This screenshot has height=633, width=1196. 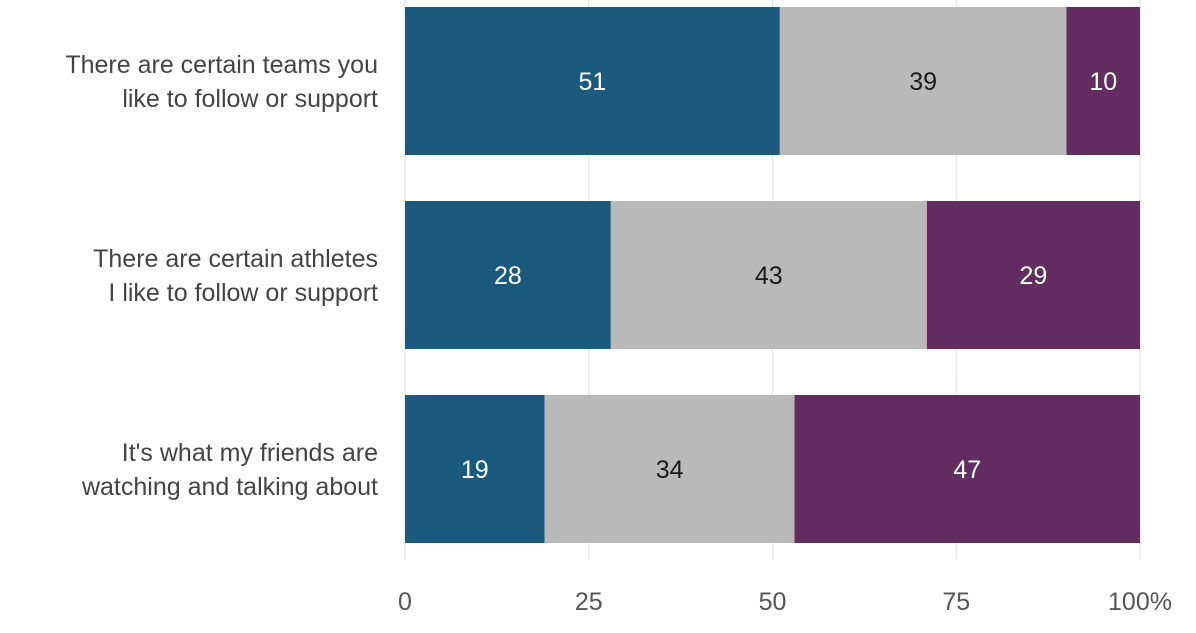 What do you see at coordinates (773, 602) in the screenshot?
I see `x-tick-label: 50` at bounding box center [773, 602].